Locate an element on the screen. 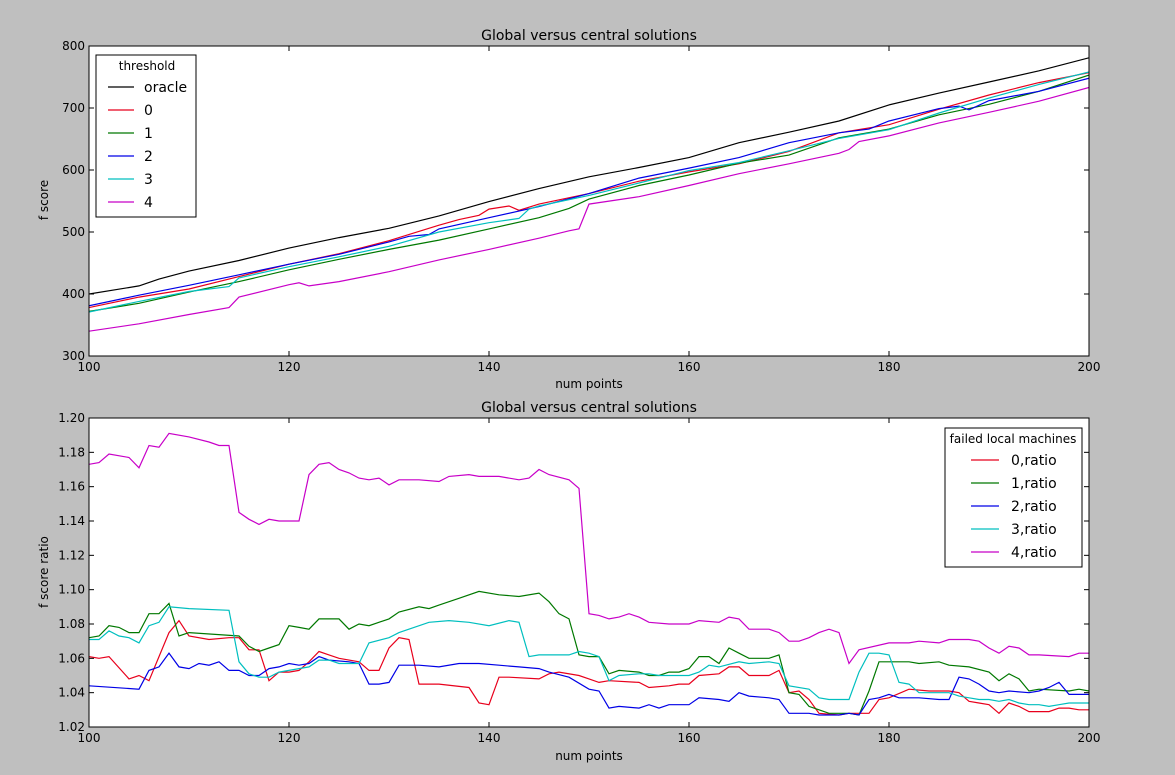 The image size is (1175, 775). y-tick-label: 300 is located at coordinates (73, 356).